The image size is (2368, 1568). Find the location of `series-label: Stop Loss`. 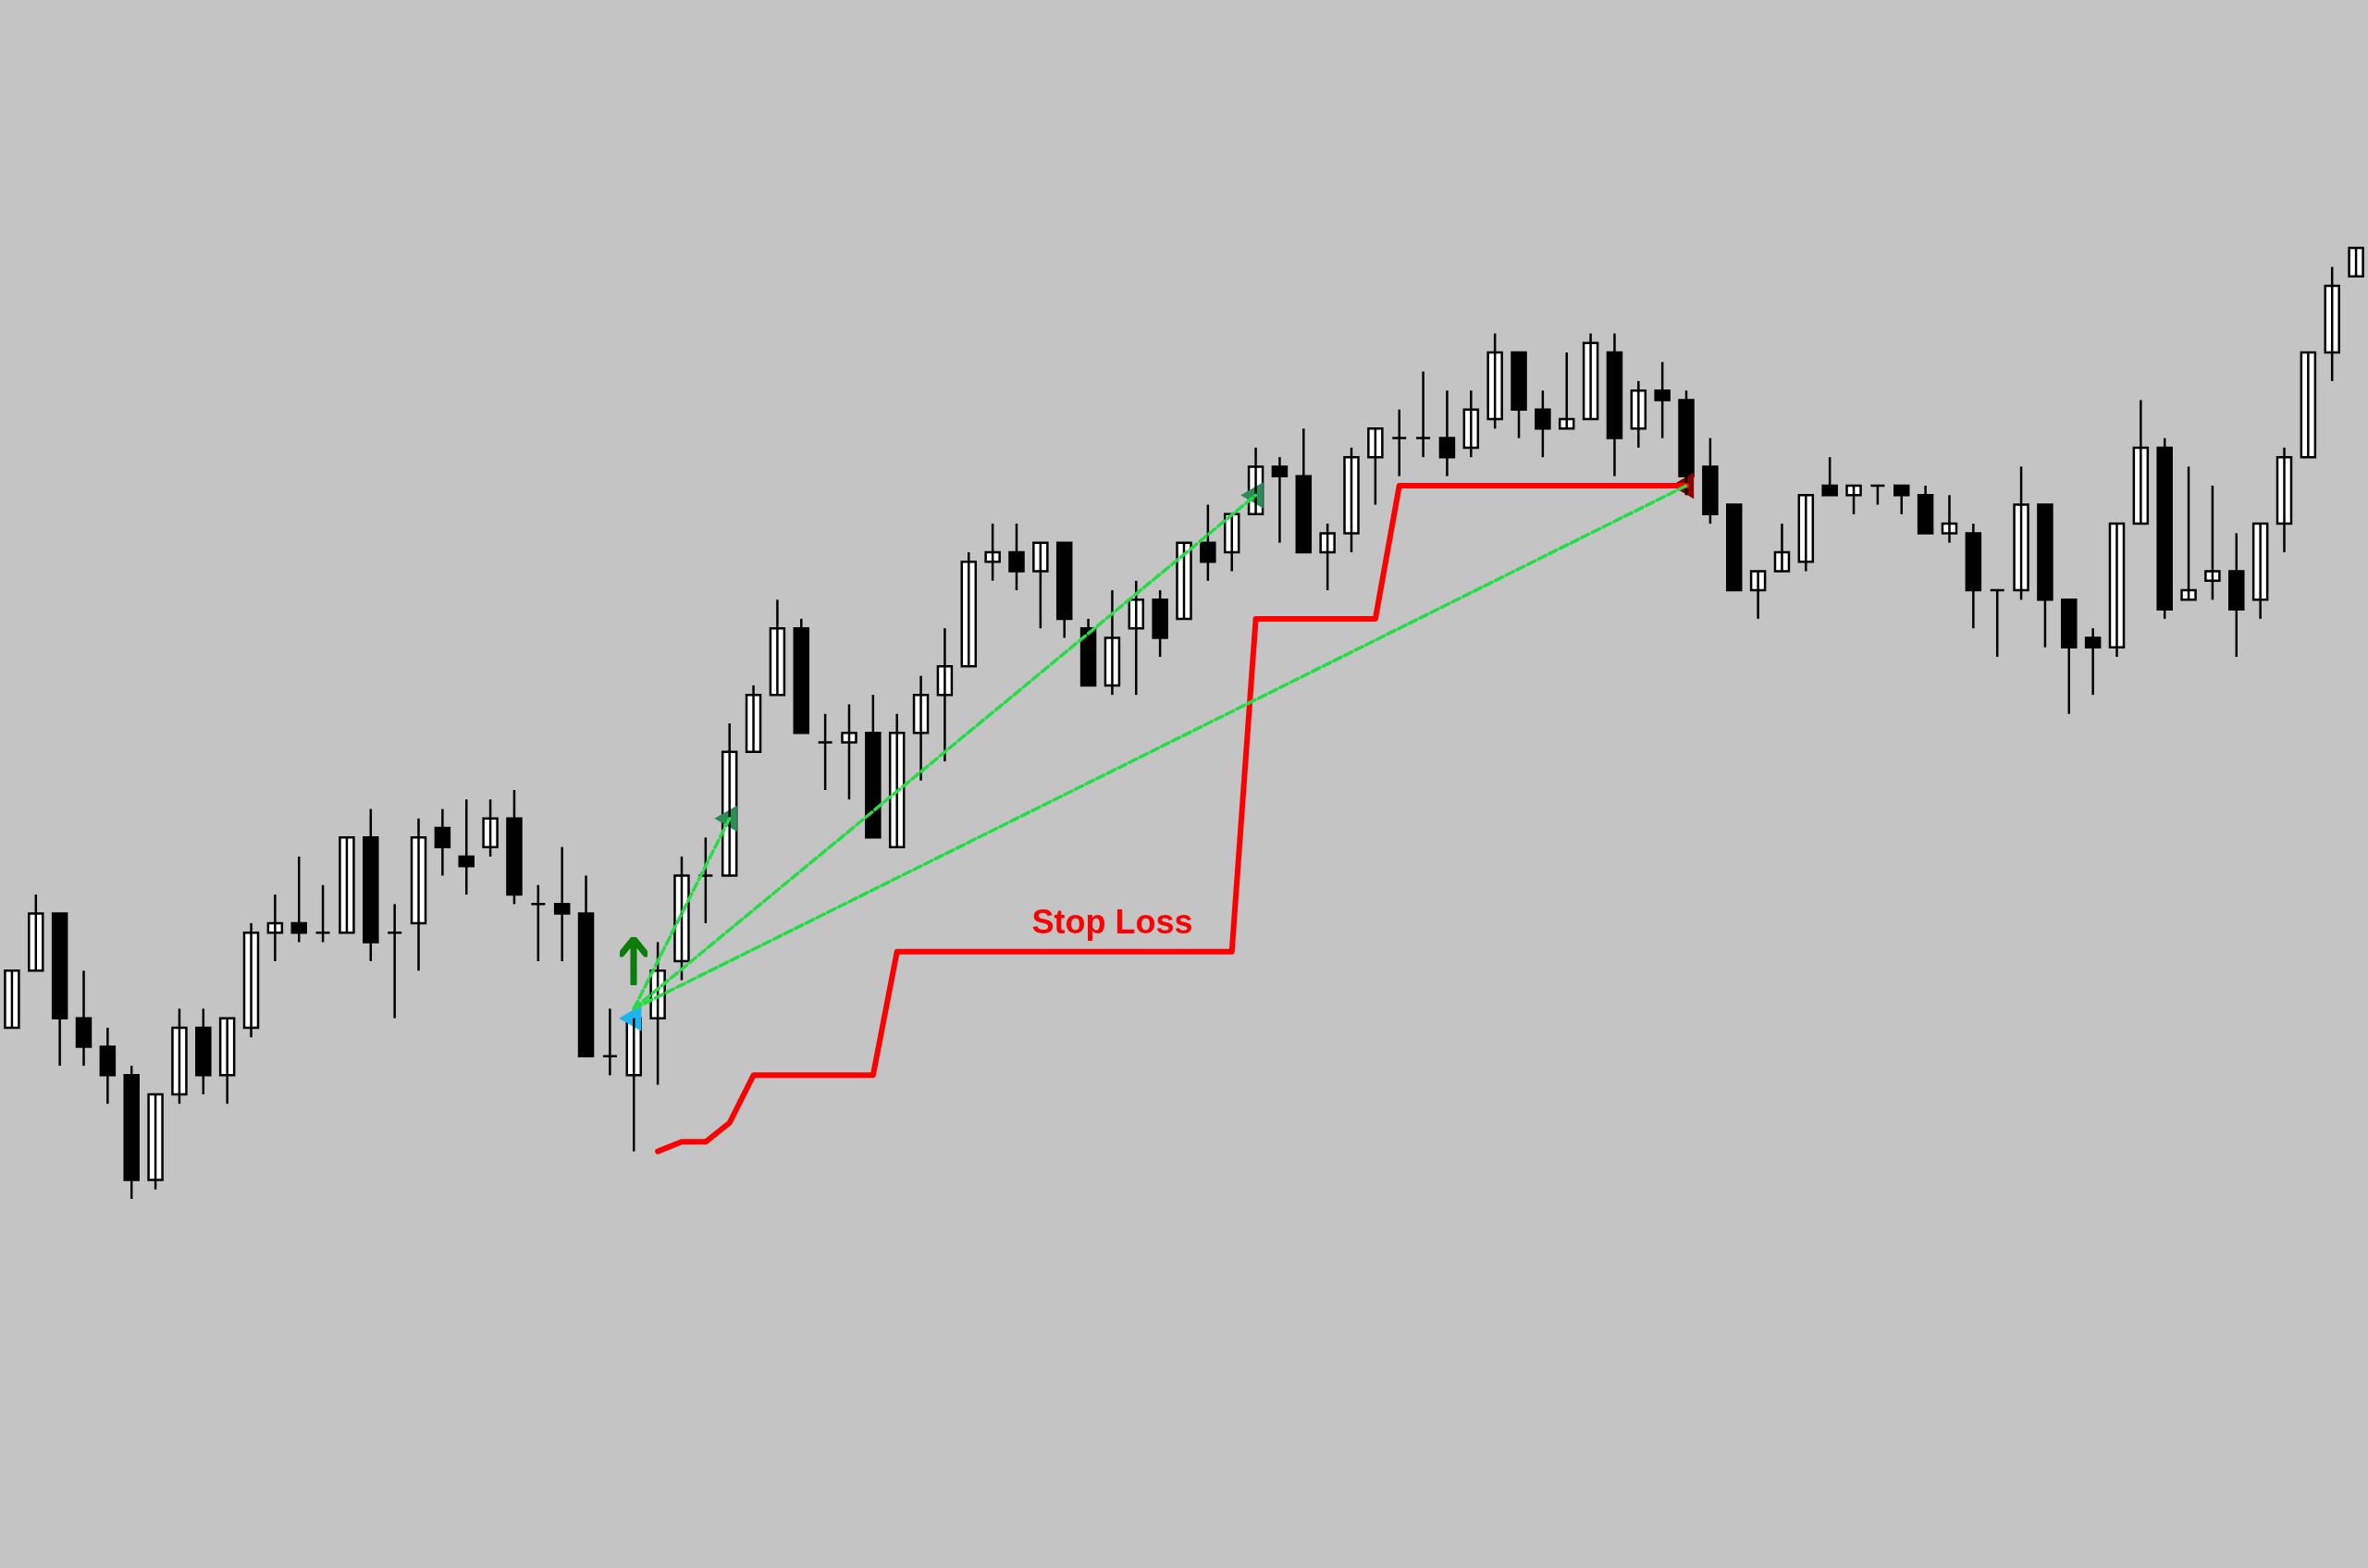

series-label: Stop Loss is located at coordinates (1112, 921).